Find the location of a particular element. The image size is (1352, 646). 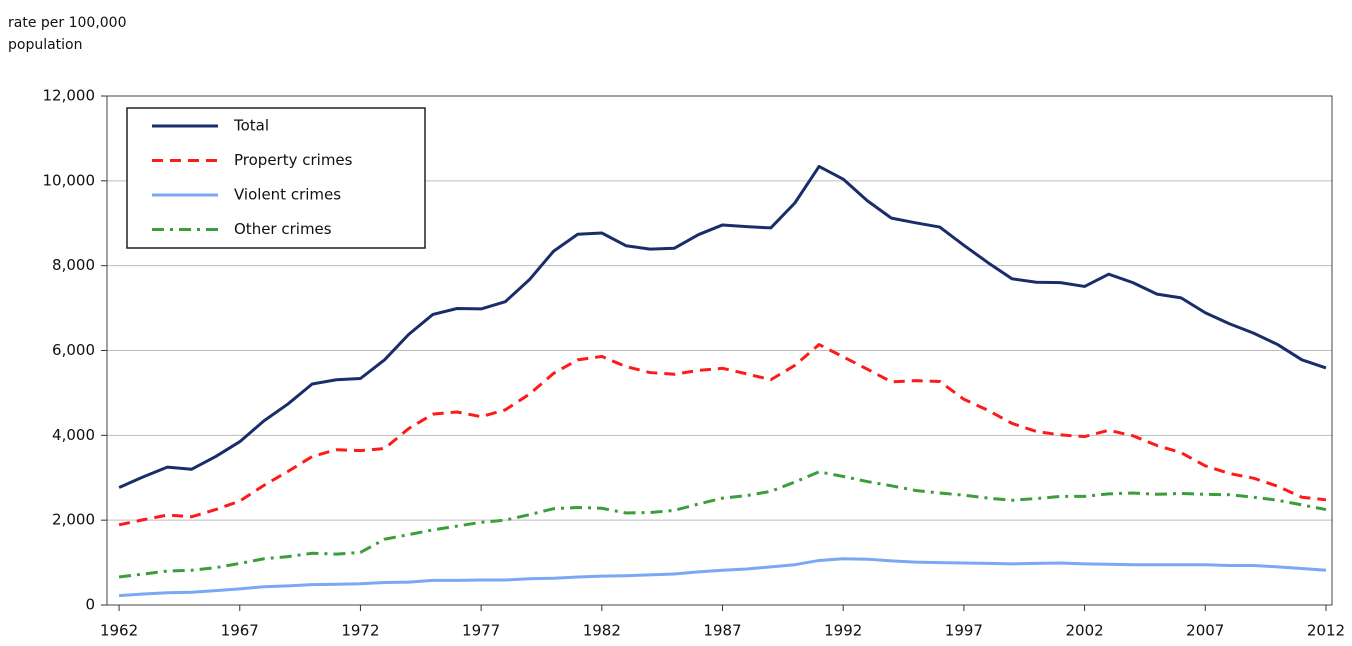

legend-label: Violent crimes is located at coordinates (287, 195).